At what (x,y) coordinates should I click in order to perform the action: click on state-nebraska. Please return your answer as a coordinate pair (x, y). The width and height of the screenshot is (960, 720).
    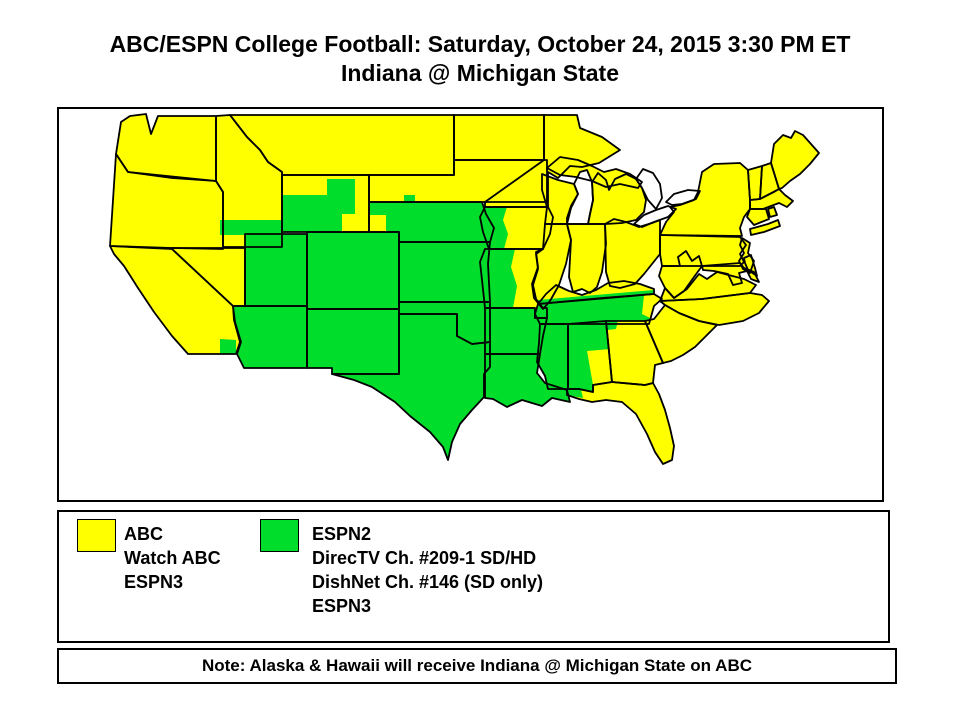
    Looking at the image, I should click on (431, 222).